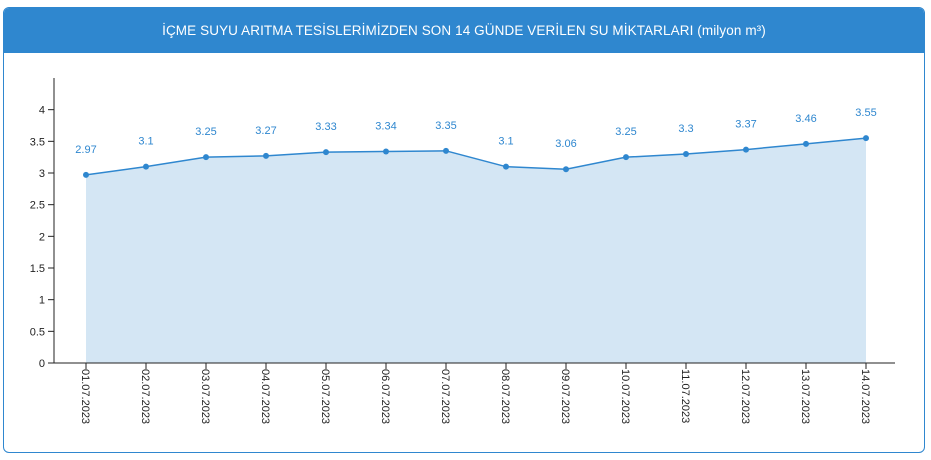  What do you see at coordinates (805, 396) in the screenshot?
I see `x-tick-label: 13.07.2023` at bounding box center [805, 396].